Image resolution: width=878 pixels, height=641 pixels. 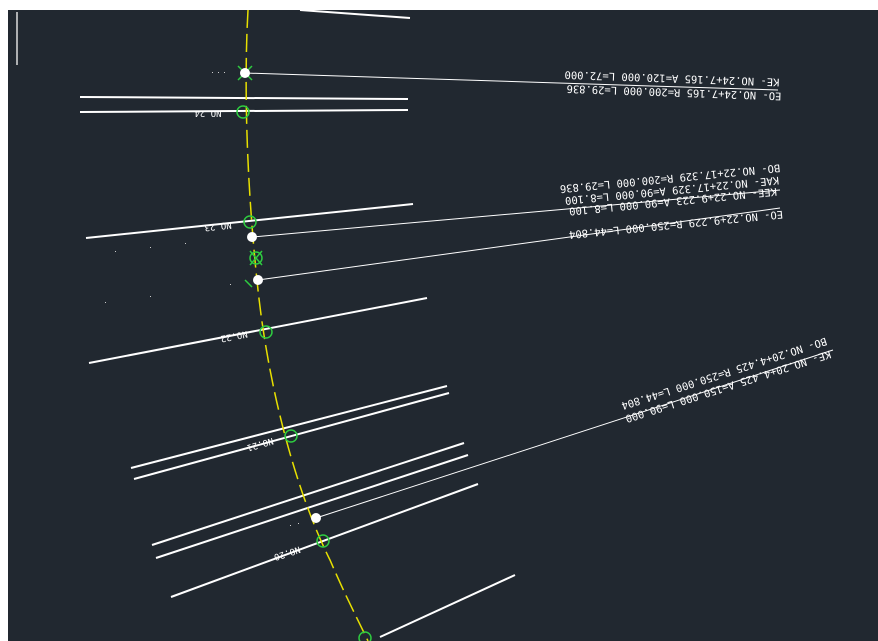 What do you see at coordinates (280, 295) in the screenshot?
I see `key-points` at bounding box center [280, 295].